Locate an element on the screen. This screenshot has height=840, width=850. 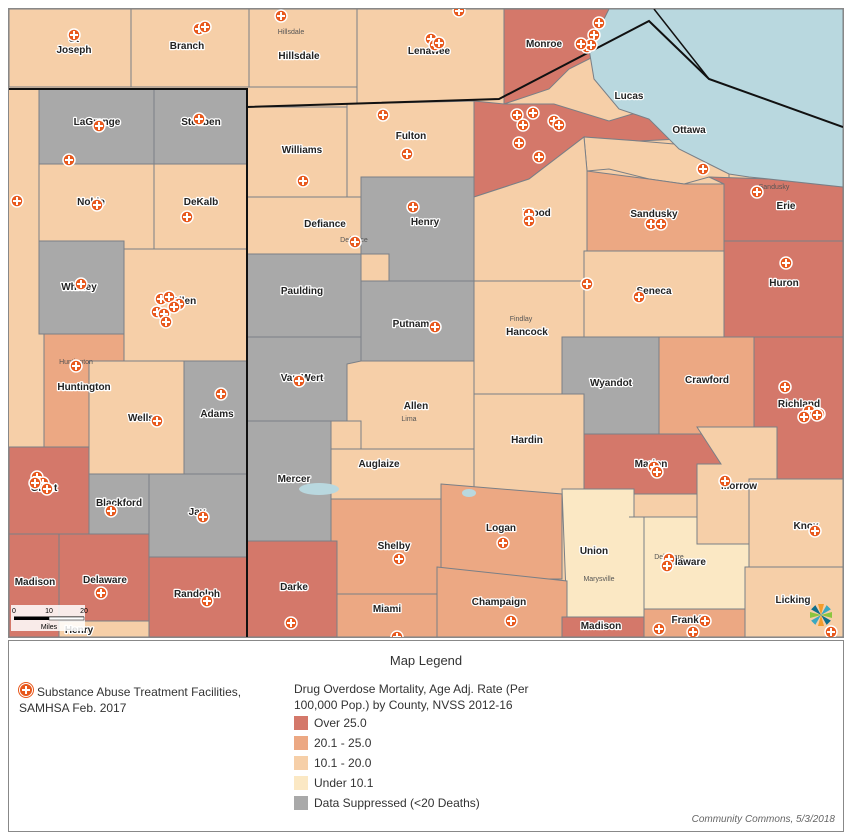
county-label-defiance: Defiance is located at coordinates (325, 224).